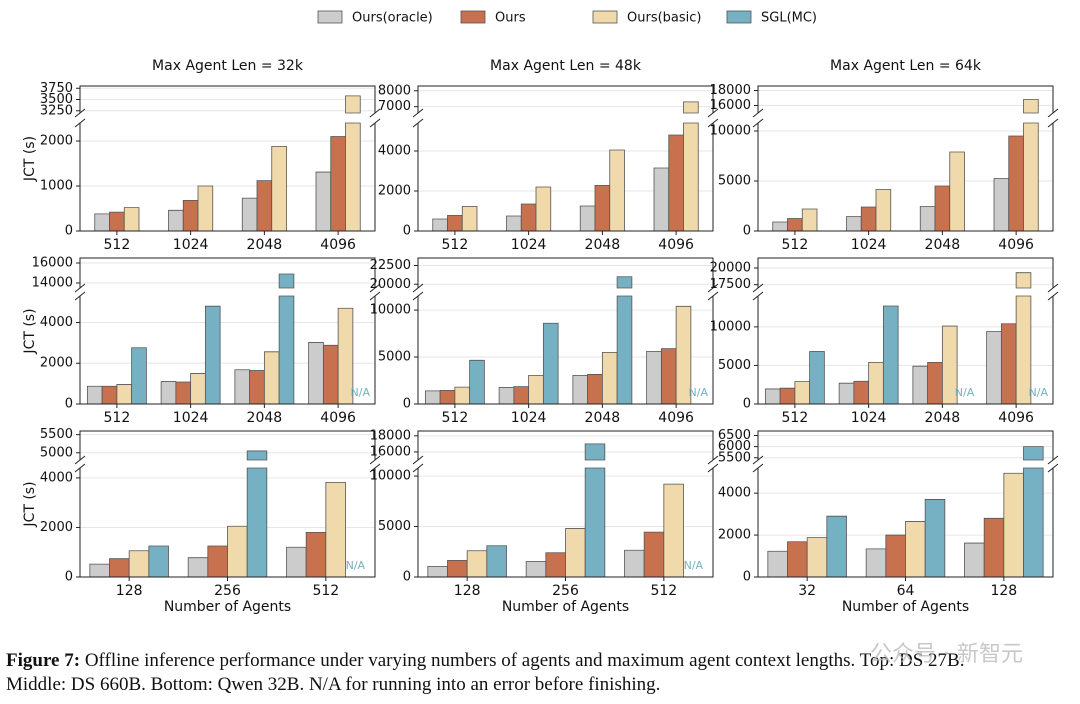 Image resolution: width=1080 pixels, height=704 pixels. What do you see at coordinates (227, 607) in the screenshot?
I see `x-axis-label: Number of Agents` at bounding box center [227, 607].